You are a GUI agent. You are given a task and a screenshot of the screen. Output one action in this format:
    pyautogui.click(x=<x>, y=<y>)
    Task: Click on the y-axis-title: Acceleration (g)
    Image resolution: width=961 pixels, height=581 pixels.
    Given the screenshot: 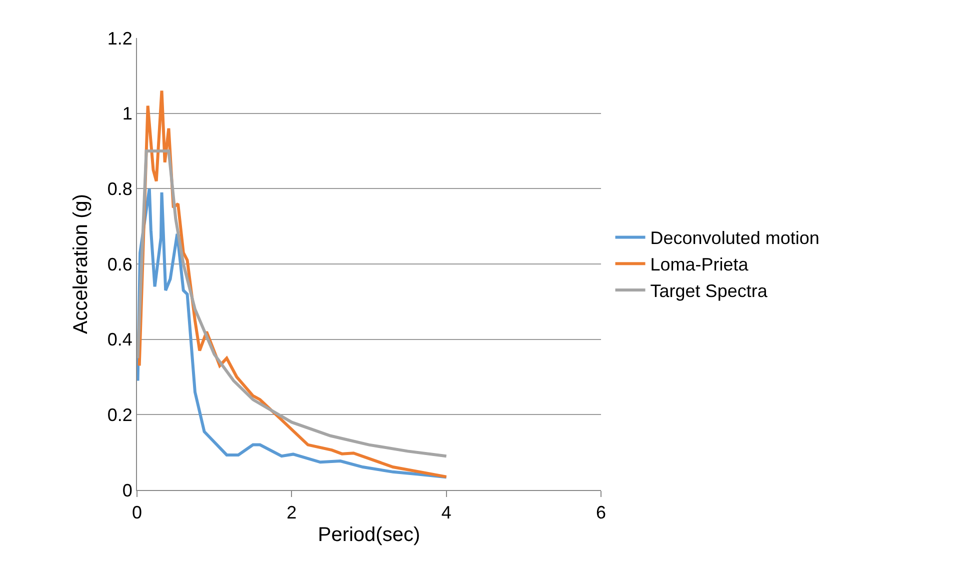 What is the action you would take?
    pyautogui.click(x=81, y=264)
    